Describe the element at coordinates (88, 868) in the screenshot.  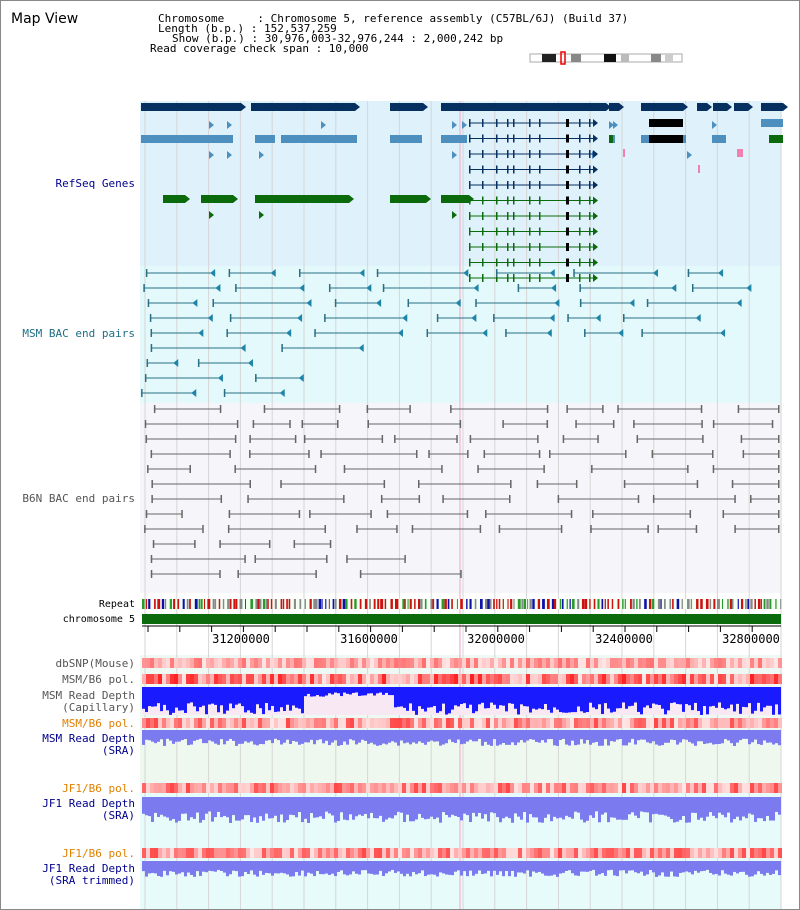
I see `track-label-jf1-depth-trimmed: JF1 Read Depth` at that location.